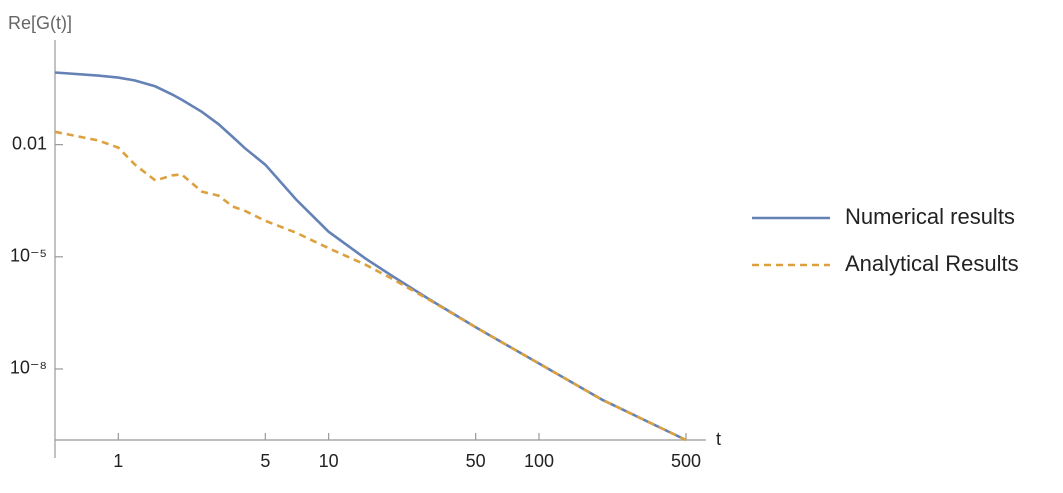 Image resolution: width=1063 pixels, height=493 pixels. I want to click on x-tick-label: 5, so click(265, 461).